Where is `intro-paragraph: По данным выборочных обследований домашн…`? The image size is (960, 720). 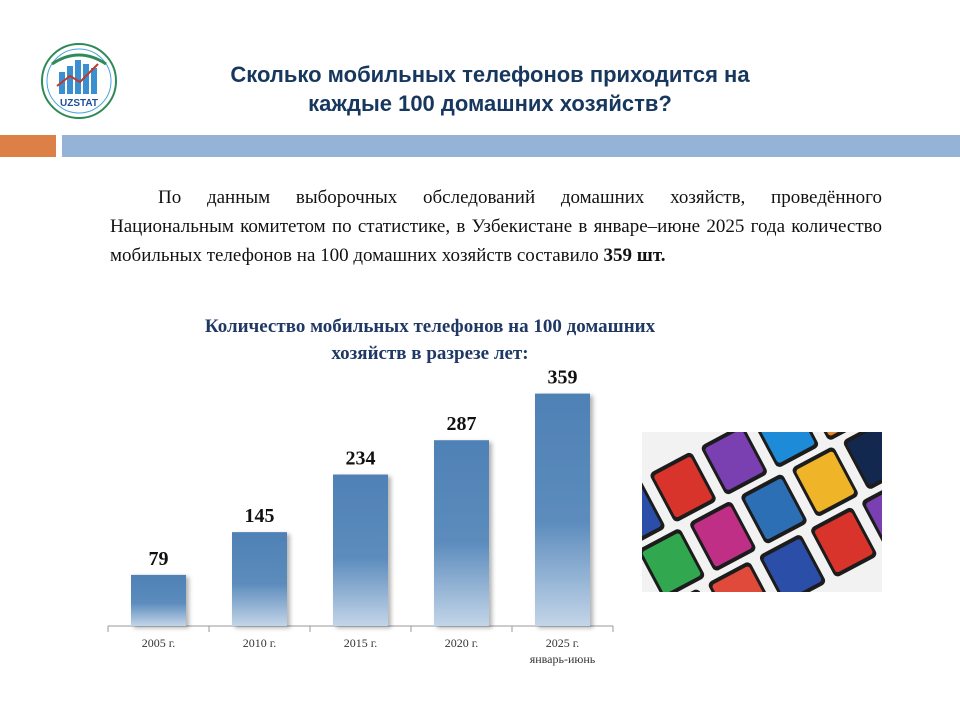 intro-paragraph: По данным выборочных обследований домашн… is located at coordinates (496, 226).